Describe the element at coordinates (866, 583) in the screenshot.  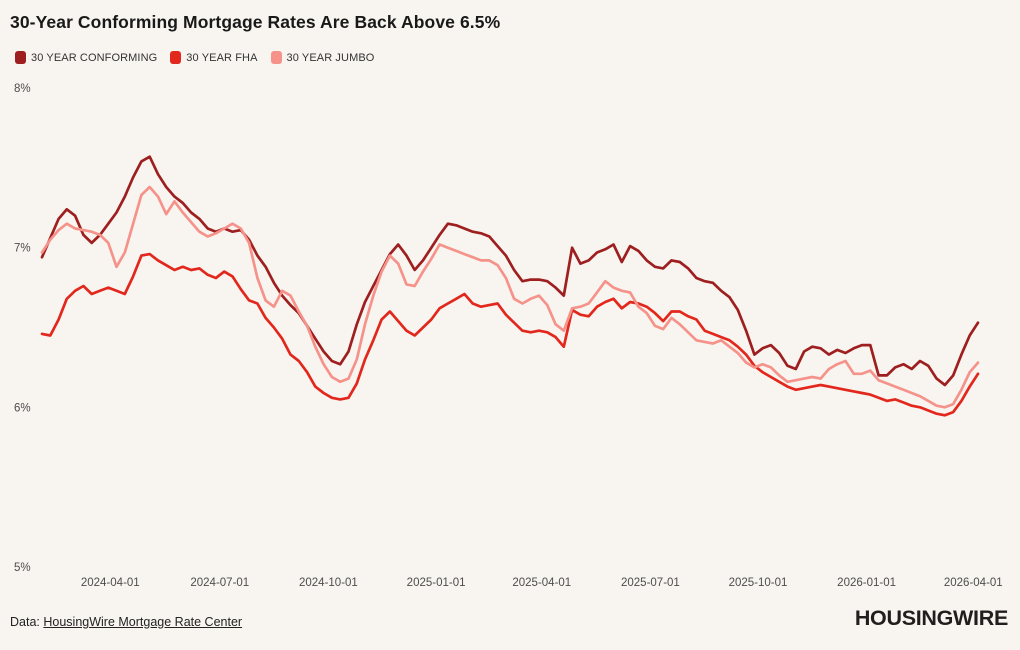
I see `x-axis-tick-label: 2026-01-01` at that location.